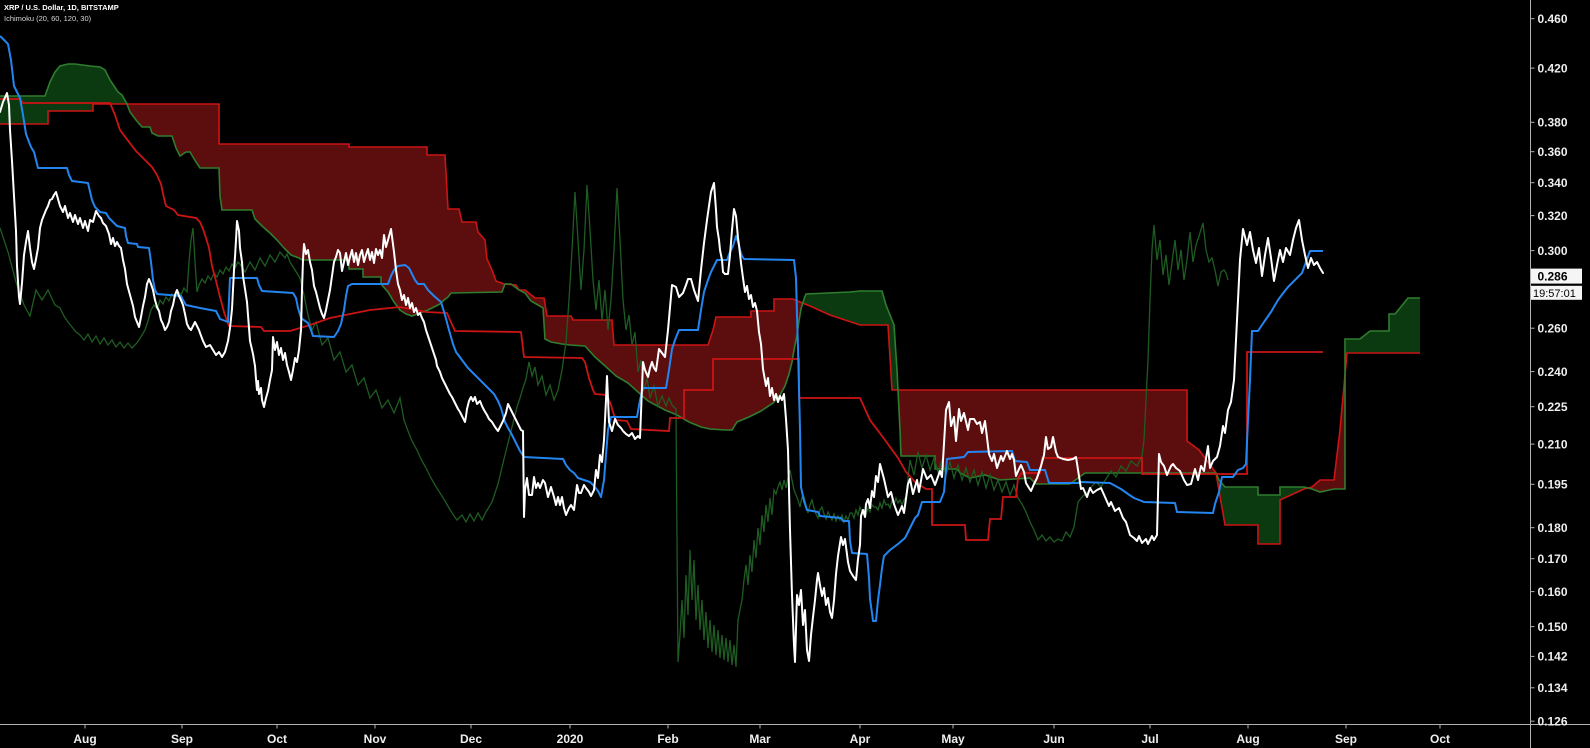  I want to click on svg-text: 0.360, so click(1553, 152).